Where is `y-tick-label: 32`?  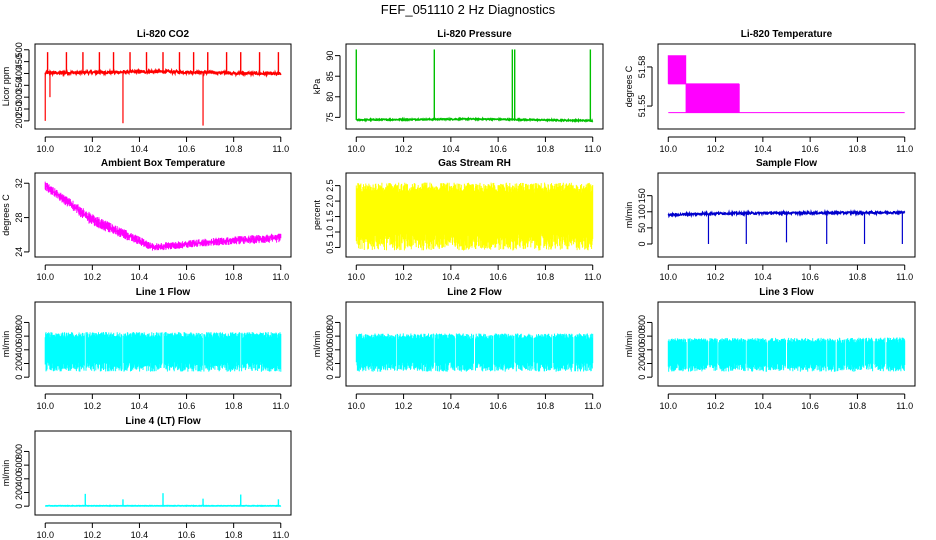
y-tick-label: 32 is located at coordinates (19, 183).